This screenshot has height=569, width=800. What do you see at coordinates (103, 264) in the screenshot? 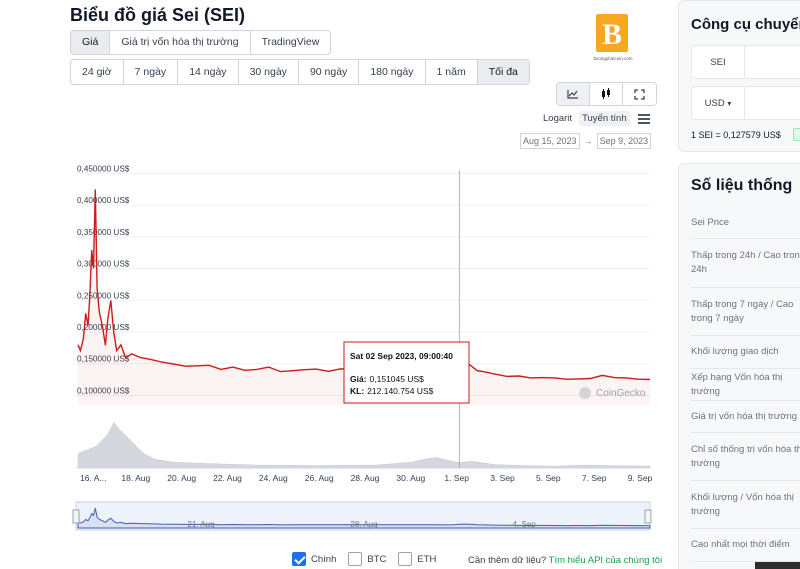
I see `y-tick-label: 0,300000 US$` at bounding box center [103, 264].